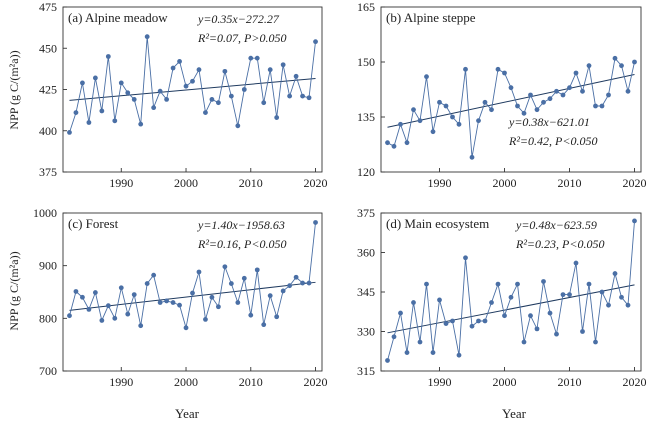  What do you see at coordinates (241, 38) in the screenshot?
I see `regression-stats: R²=0.07, P>0.050` at bounding box center [241, 38].